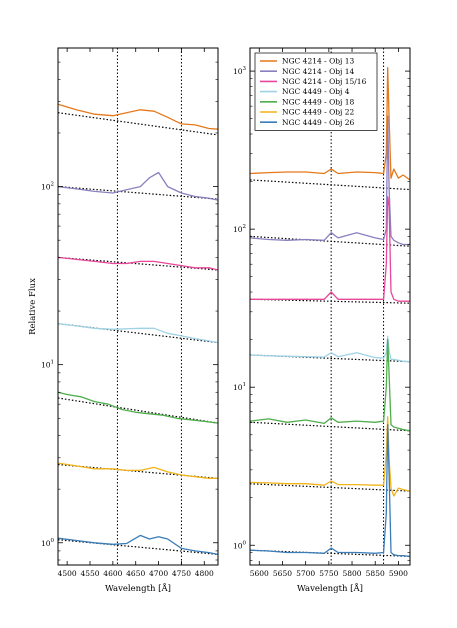 The image size is (457, 628). Describe the element at coordinates (181, 573) in the screenshot. I see `x-tick-label: 4750` at that location.